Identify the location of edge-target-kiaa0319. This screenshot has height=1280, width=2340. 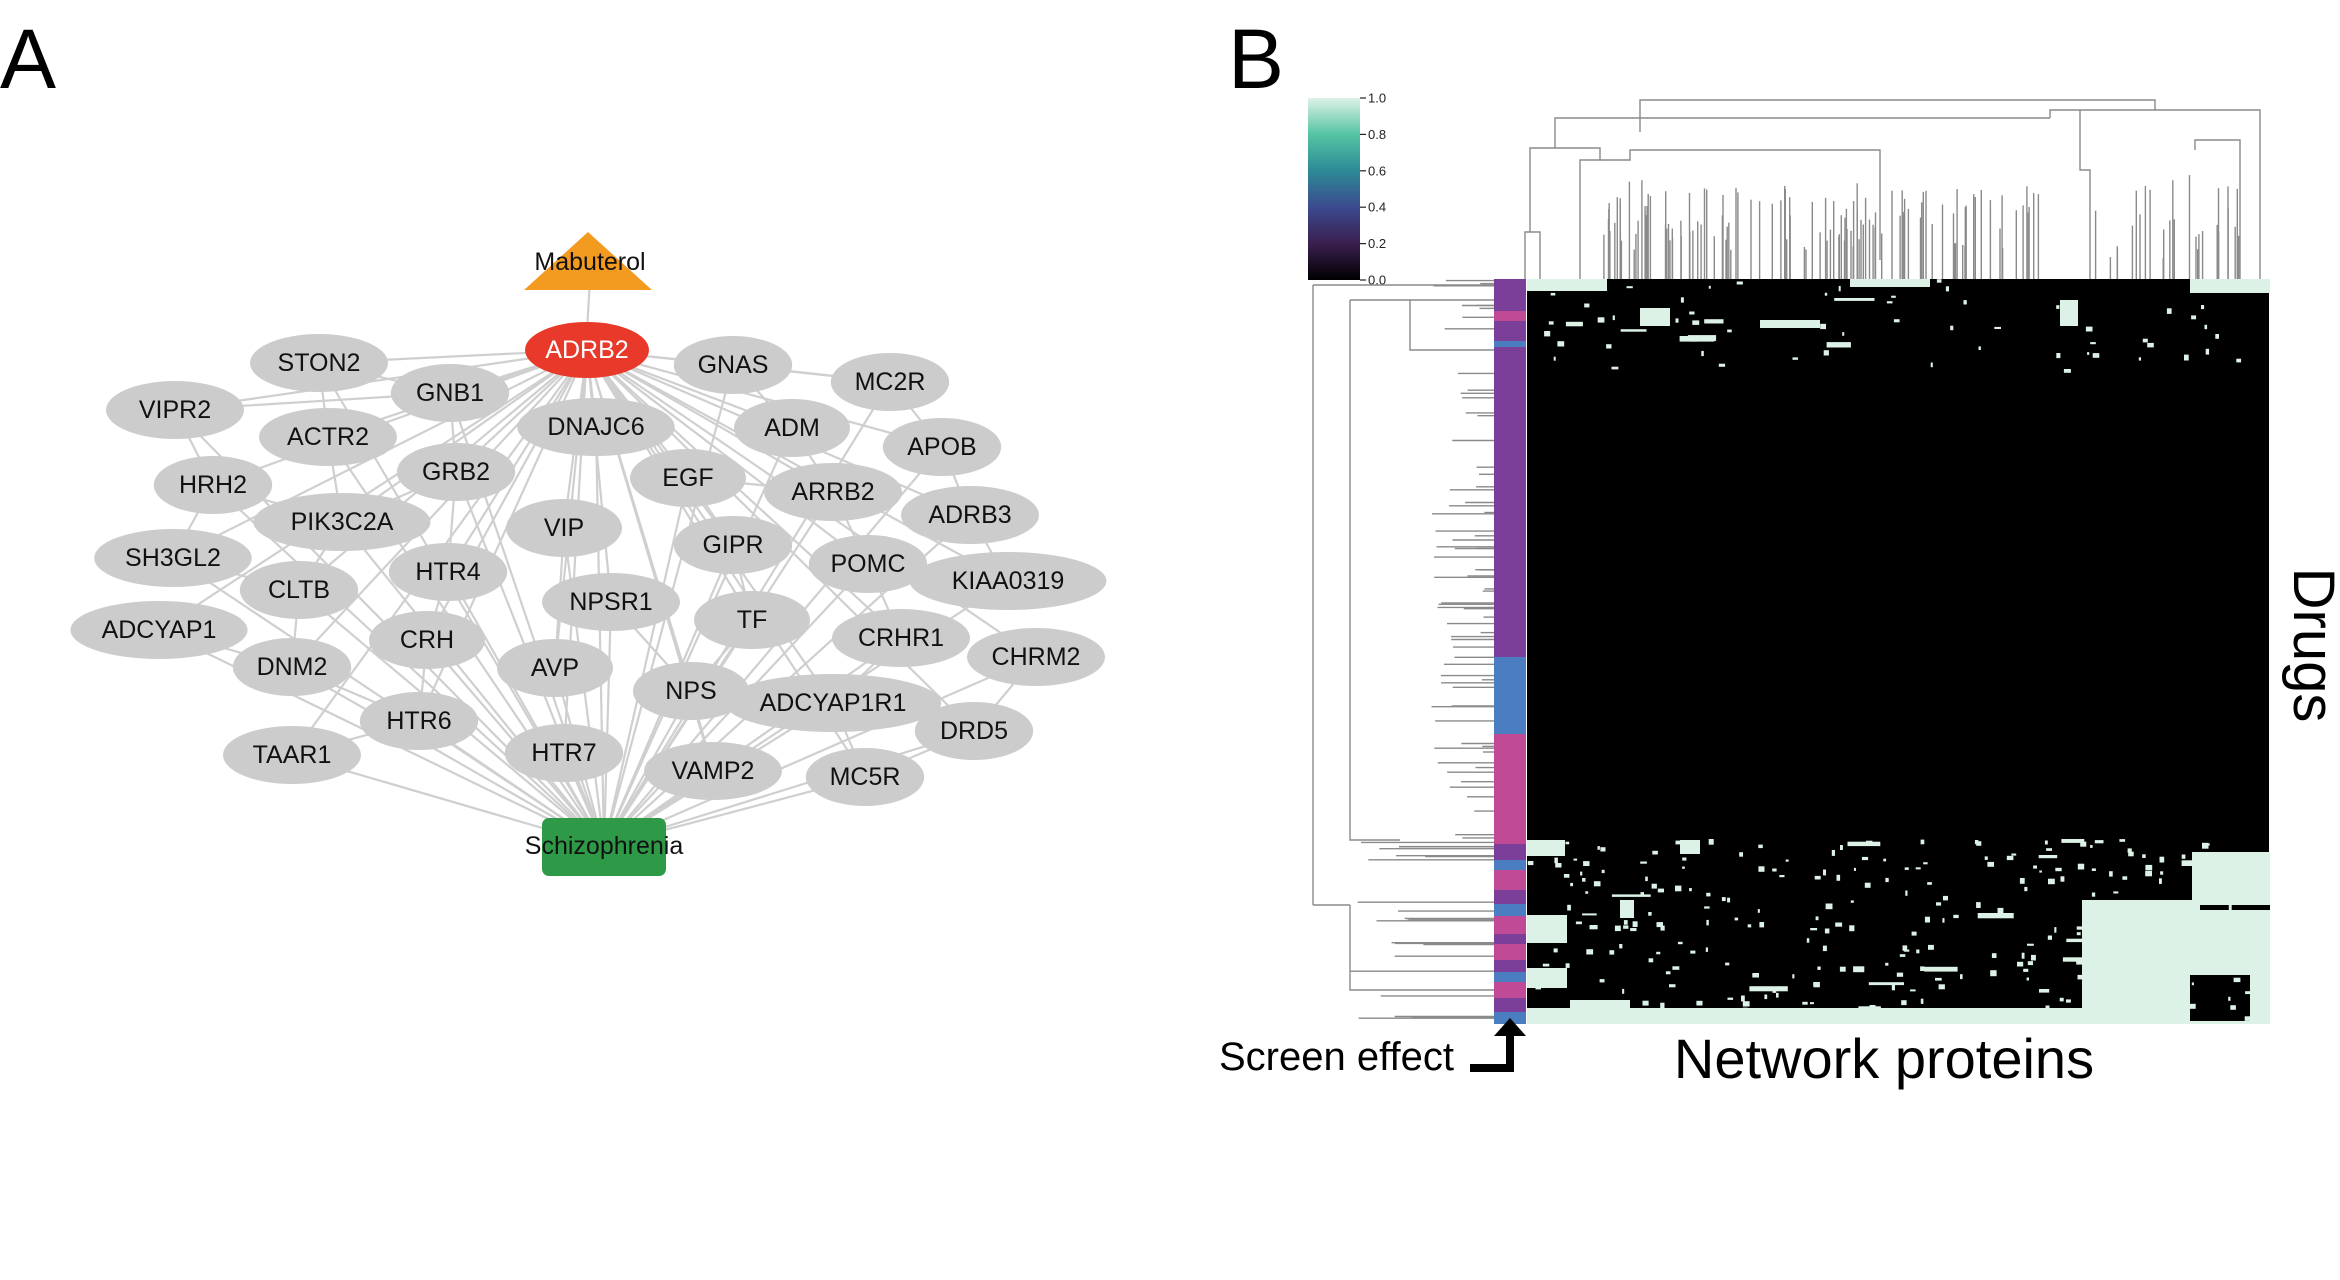
(797, 465).